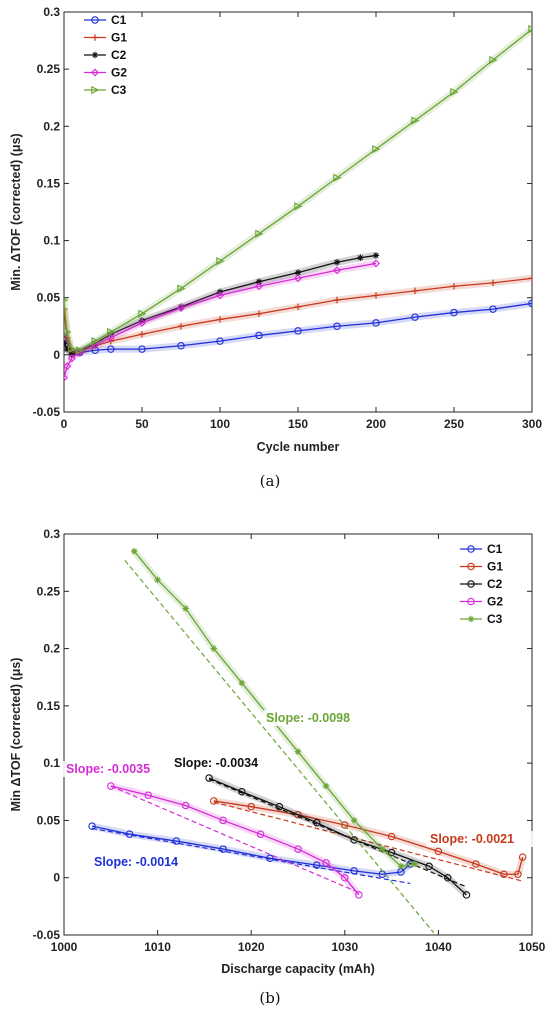  Describe the element at coordinates (438, 947) in the screenshot. I see `x-tick-label: 1040` at that location.